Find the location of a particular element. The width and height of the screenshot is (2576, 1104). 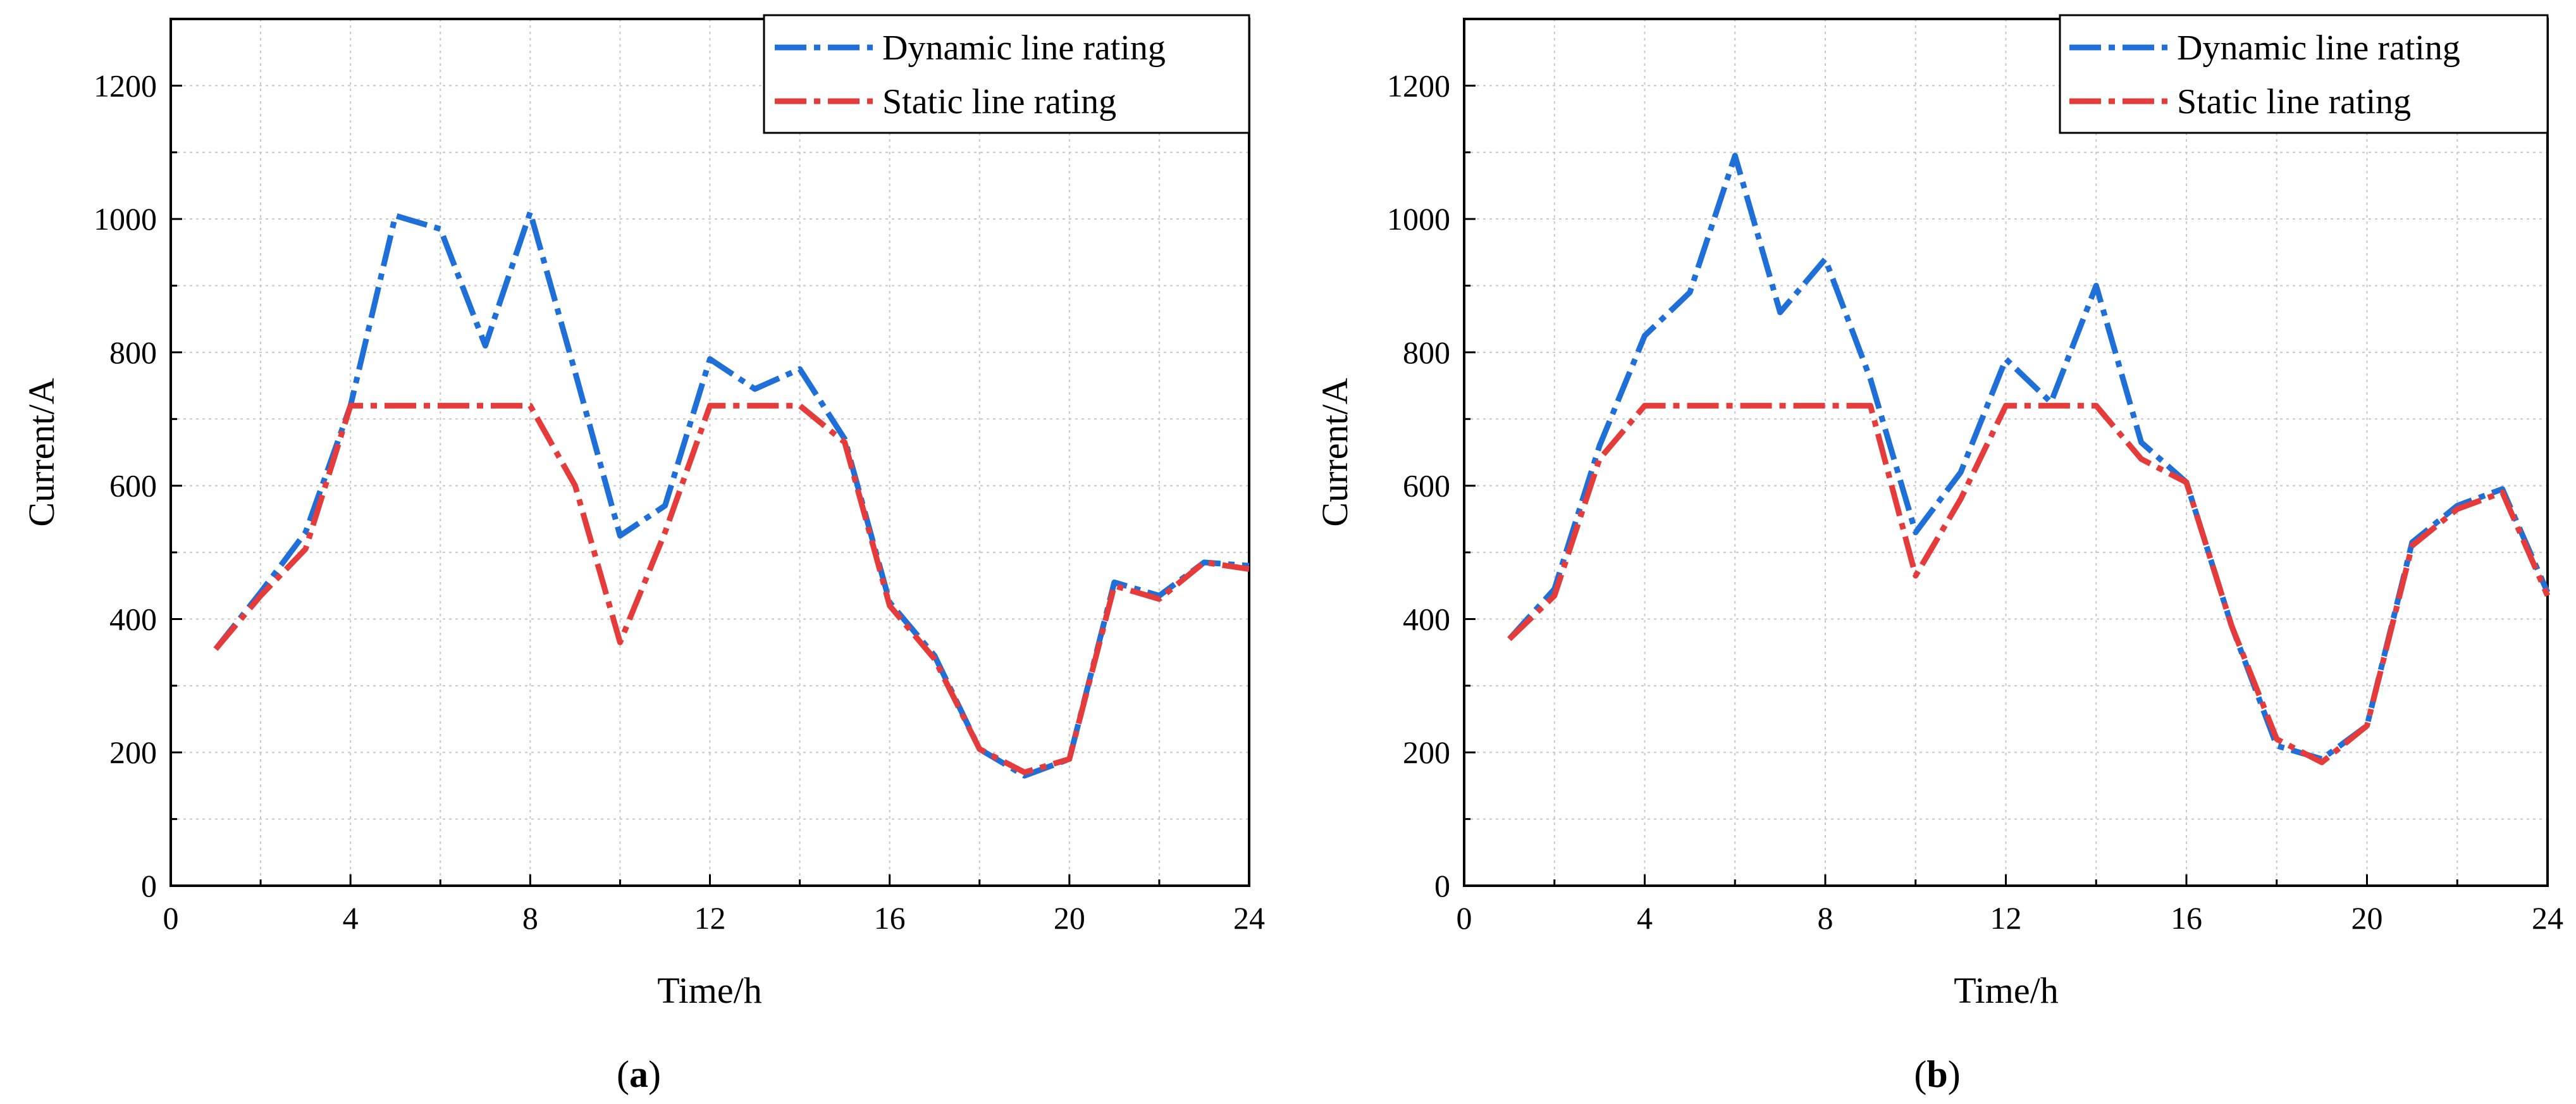

panel-a-legend: Dynamic line rating Static line rating is located at coordinates (1006, 74).